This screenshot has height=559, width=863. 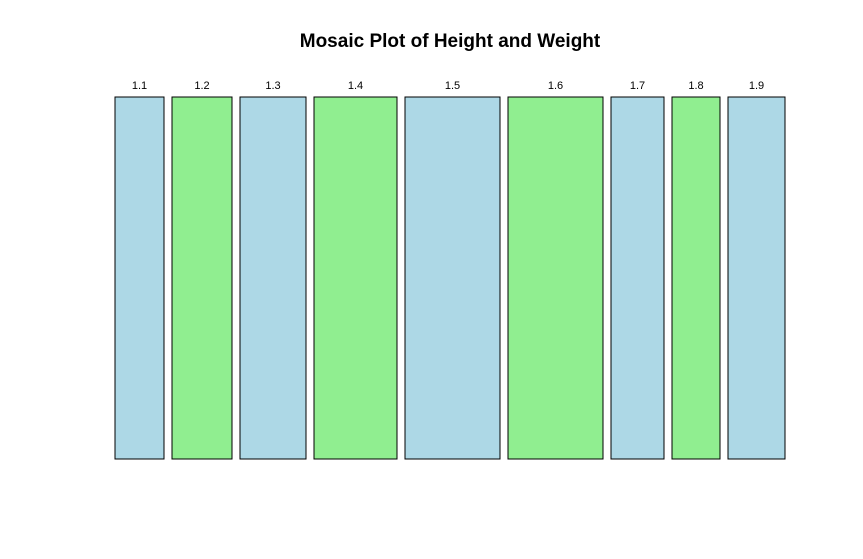 What do you see at coordinates (139, 86) in the screenshot?
I see `category-label: 1.1` at bounding box center [139, 86].